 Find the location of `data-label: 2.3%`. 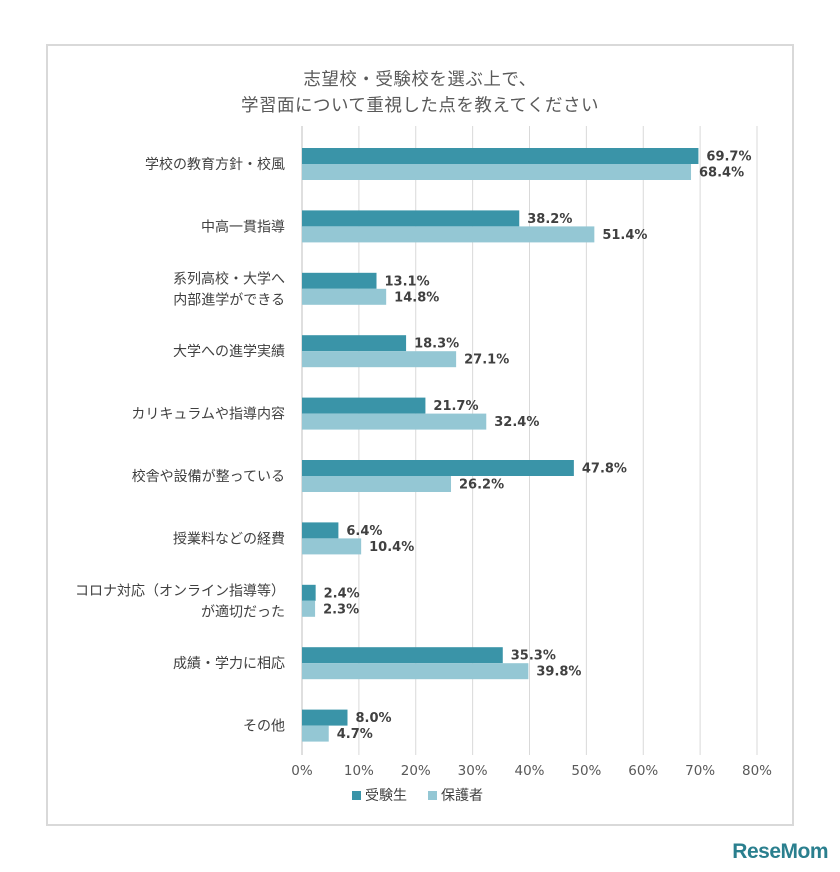

data-label: 2.3% is located at coordinates (341, 609).